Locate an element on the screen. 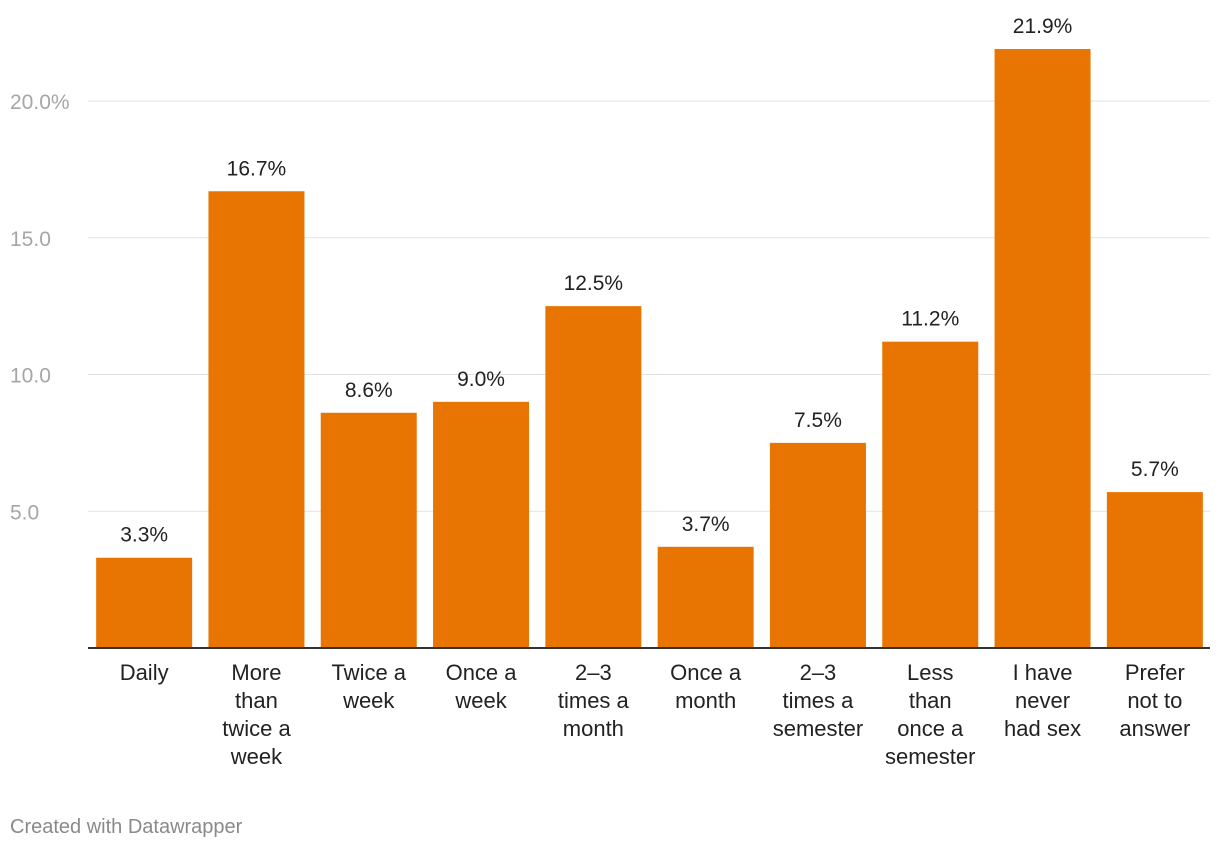 The image size is (1220, 852). y-axis-ticks: 5.0 10.0 15.0 20.0% is located at coordinates (40, 307).